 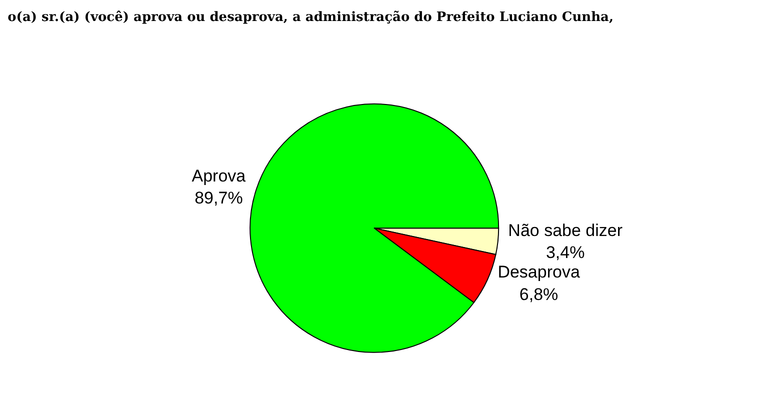 What do you see at coordinates (565, 230) in the screenshot?
I see `slice-label: Não sabe dizer` at bounding box center [565, 230].